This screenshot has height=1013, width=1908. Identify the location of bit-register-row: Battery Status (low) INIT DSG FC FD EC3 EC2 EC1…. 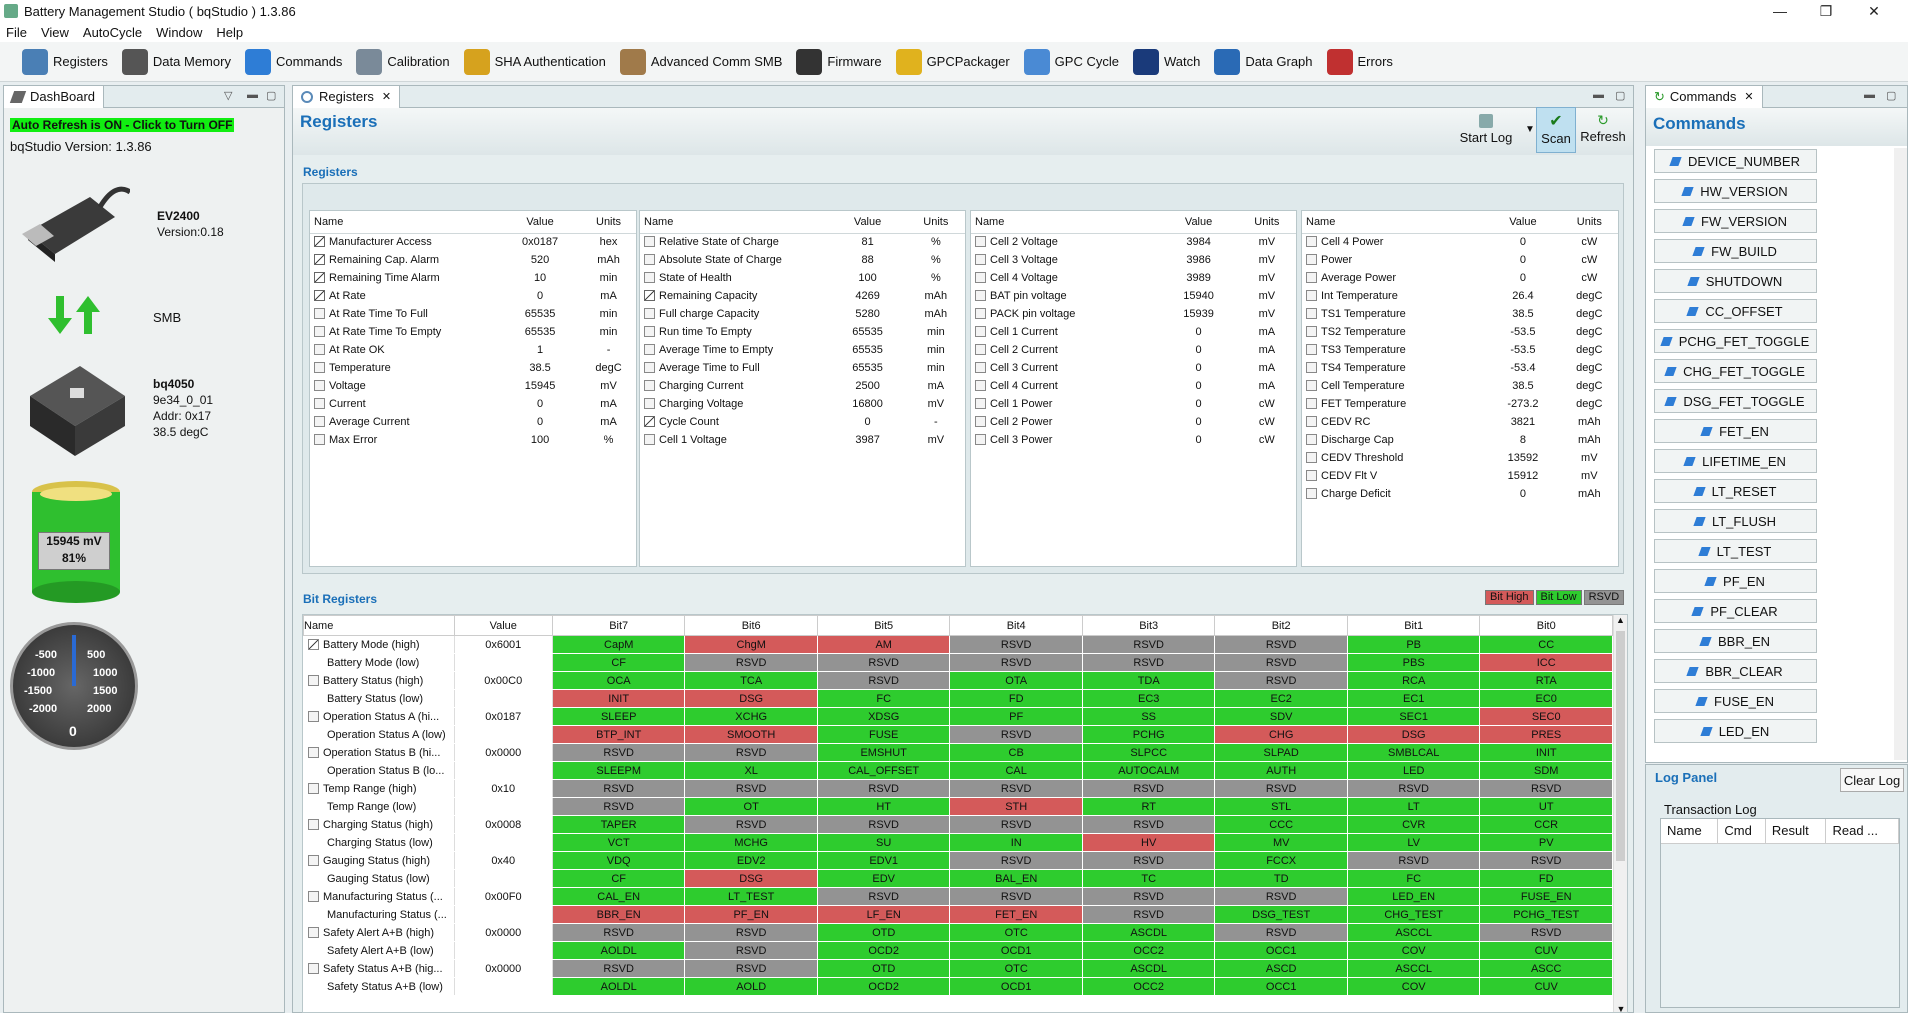
(958, 698).